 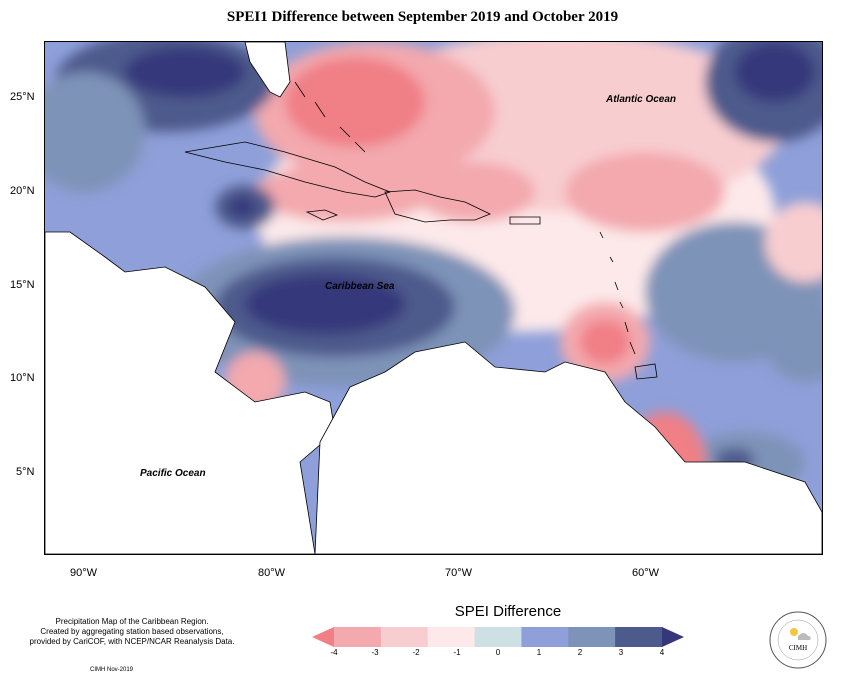 I want to click on y-tick-10n: 10°N, so click(x=22, y=378).